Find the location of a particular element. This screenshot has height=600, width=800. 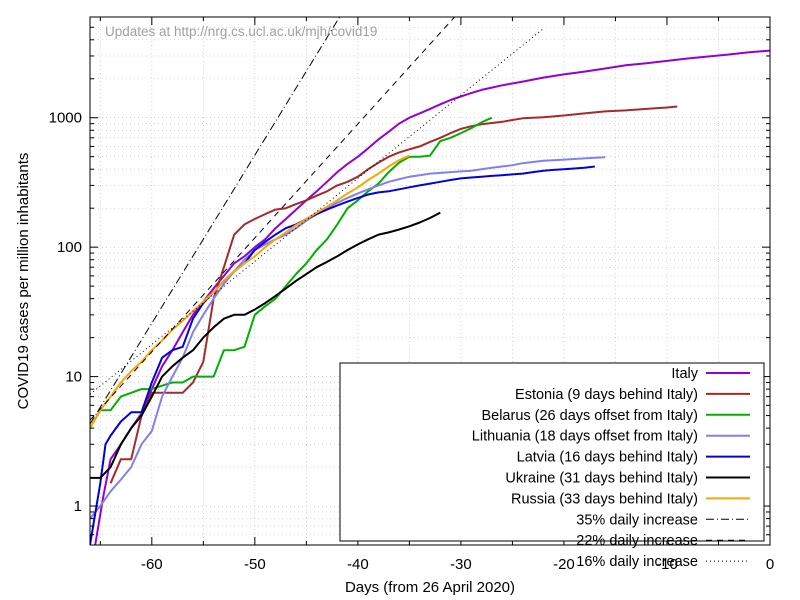

legend-label-latvia-16-days-behind-italy: Latvia (16 days behind Italy) is located at coordinates (607, 458).